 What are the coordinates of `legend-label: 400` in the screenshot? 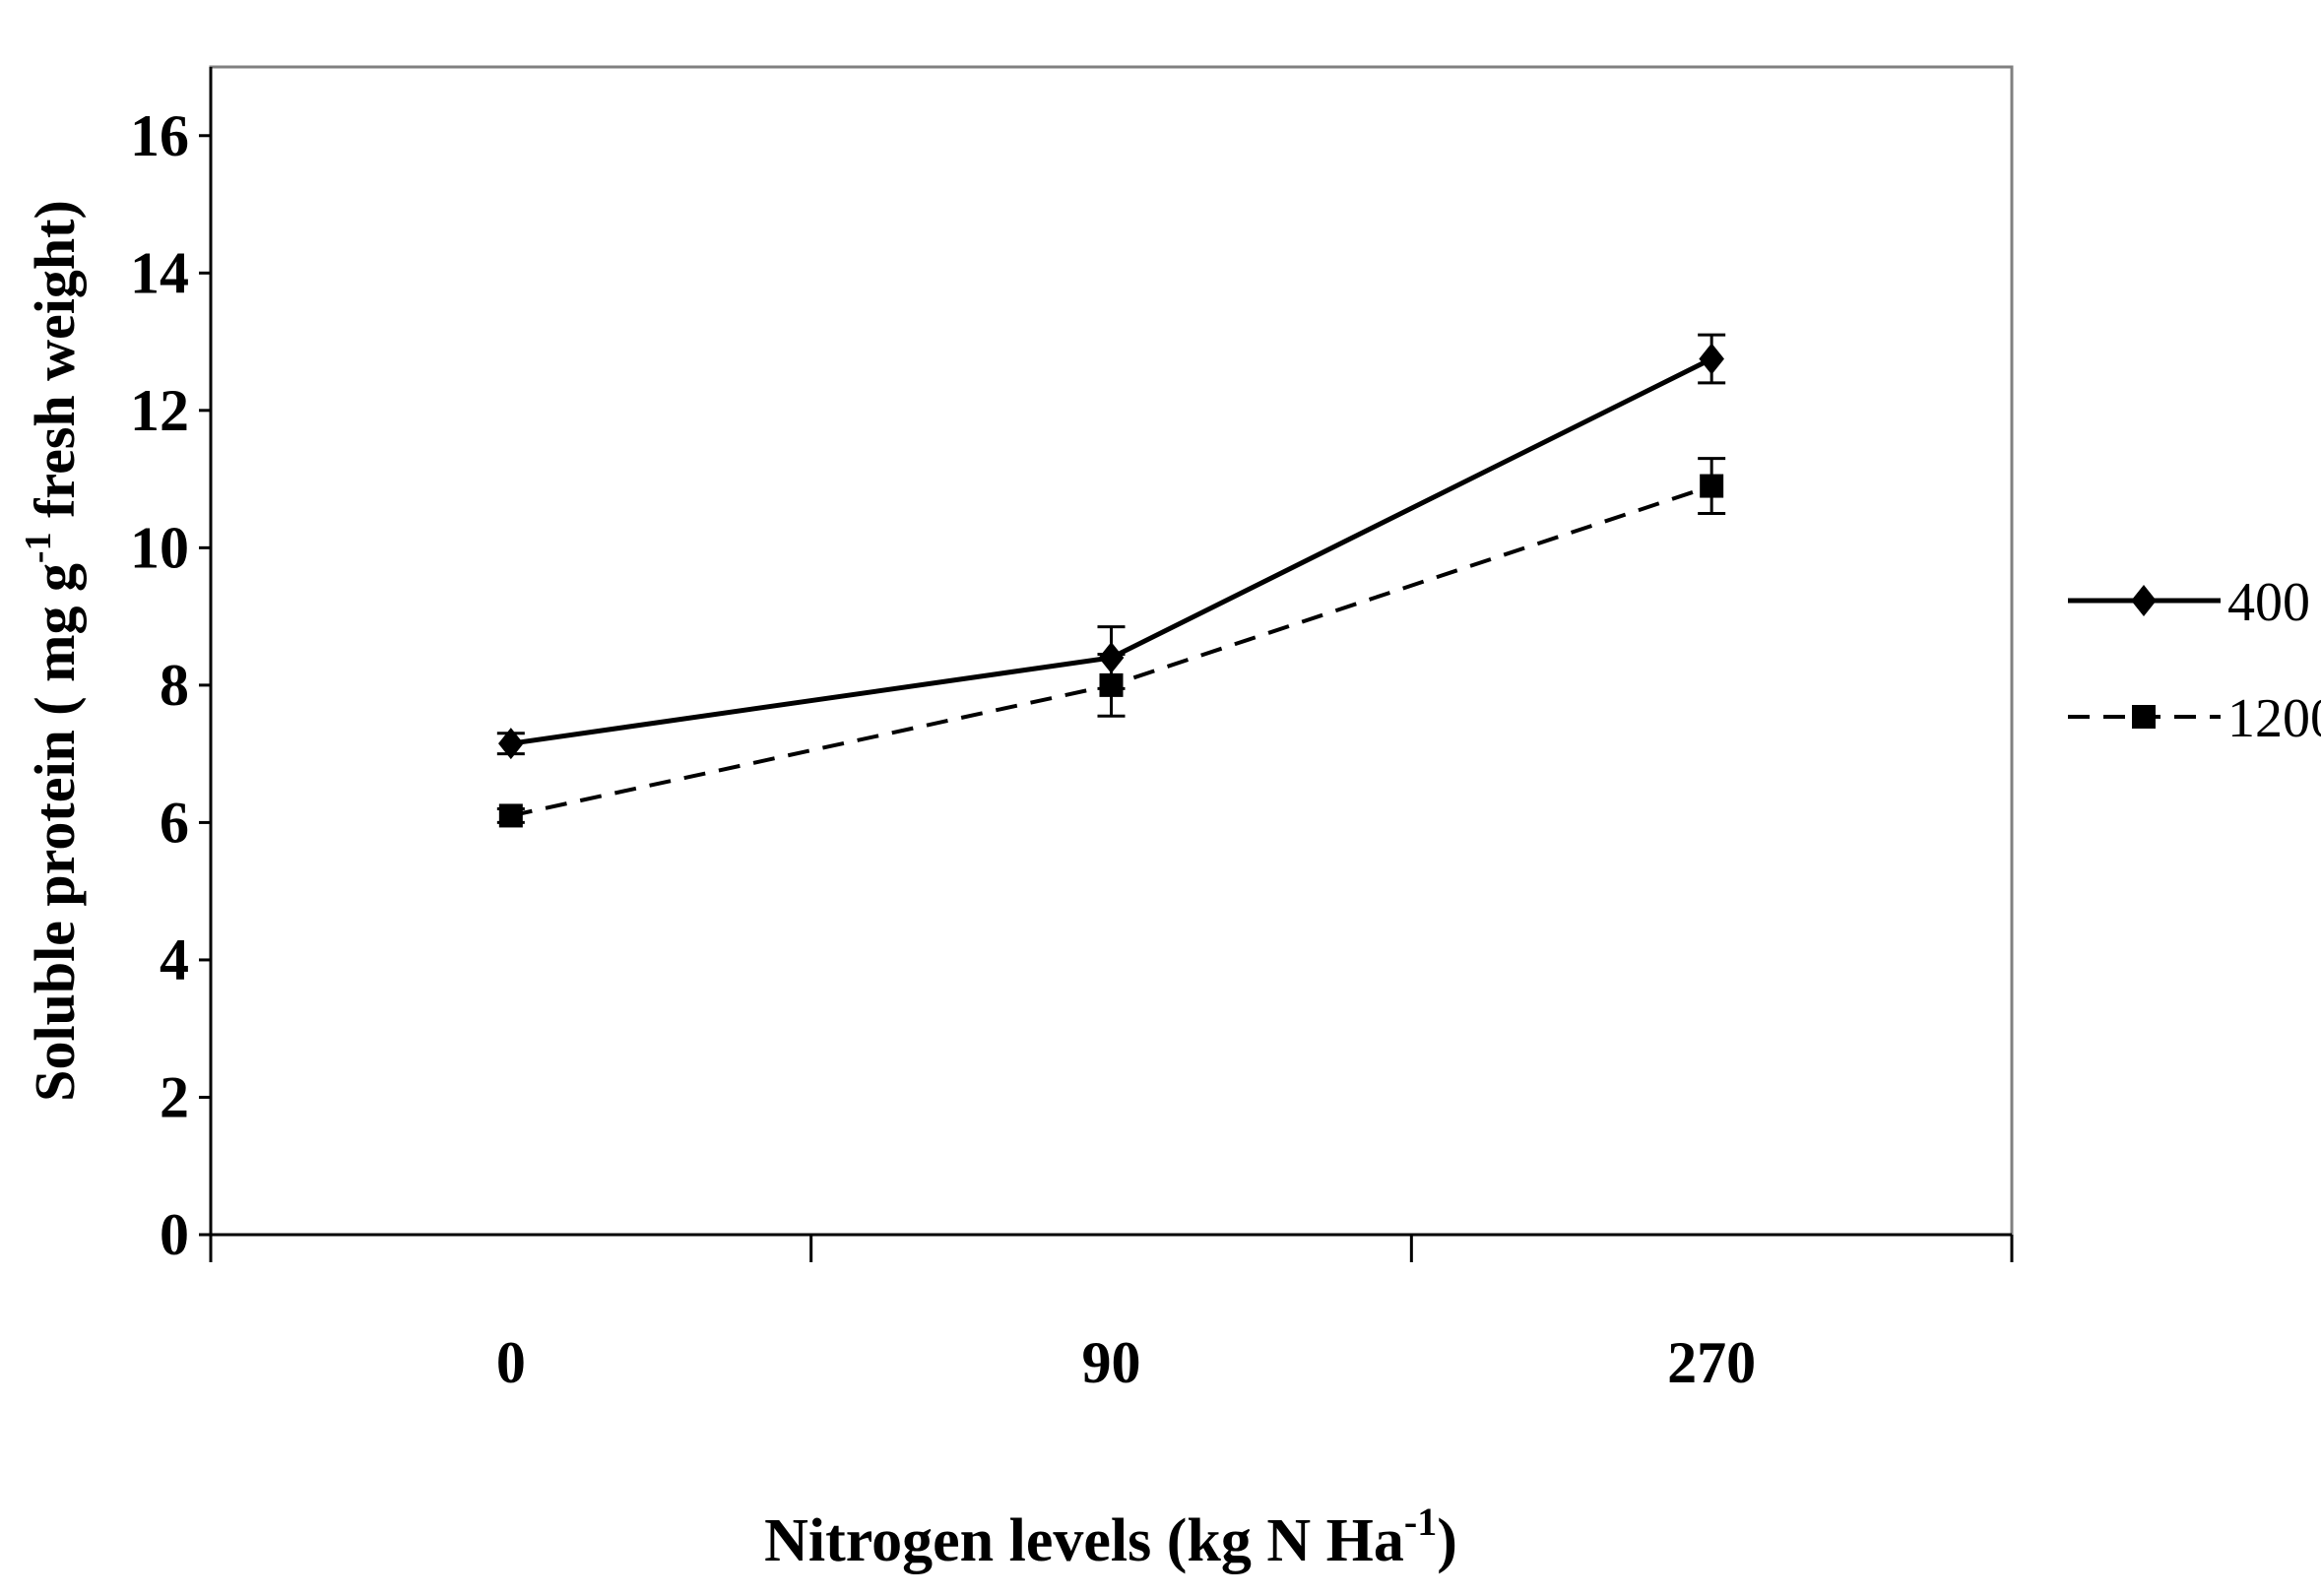 It's located at (2268, 603).